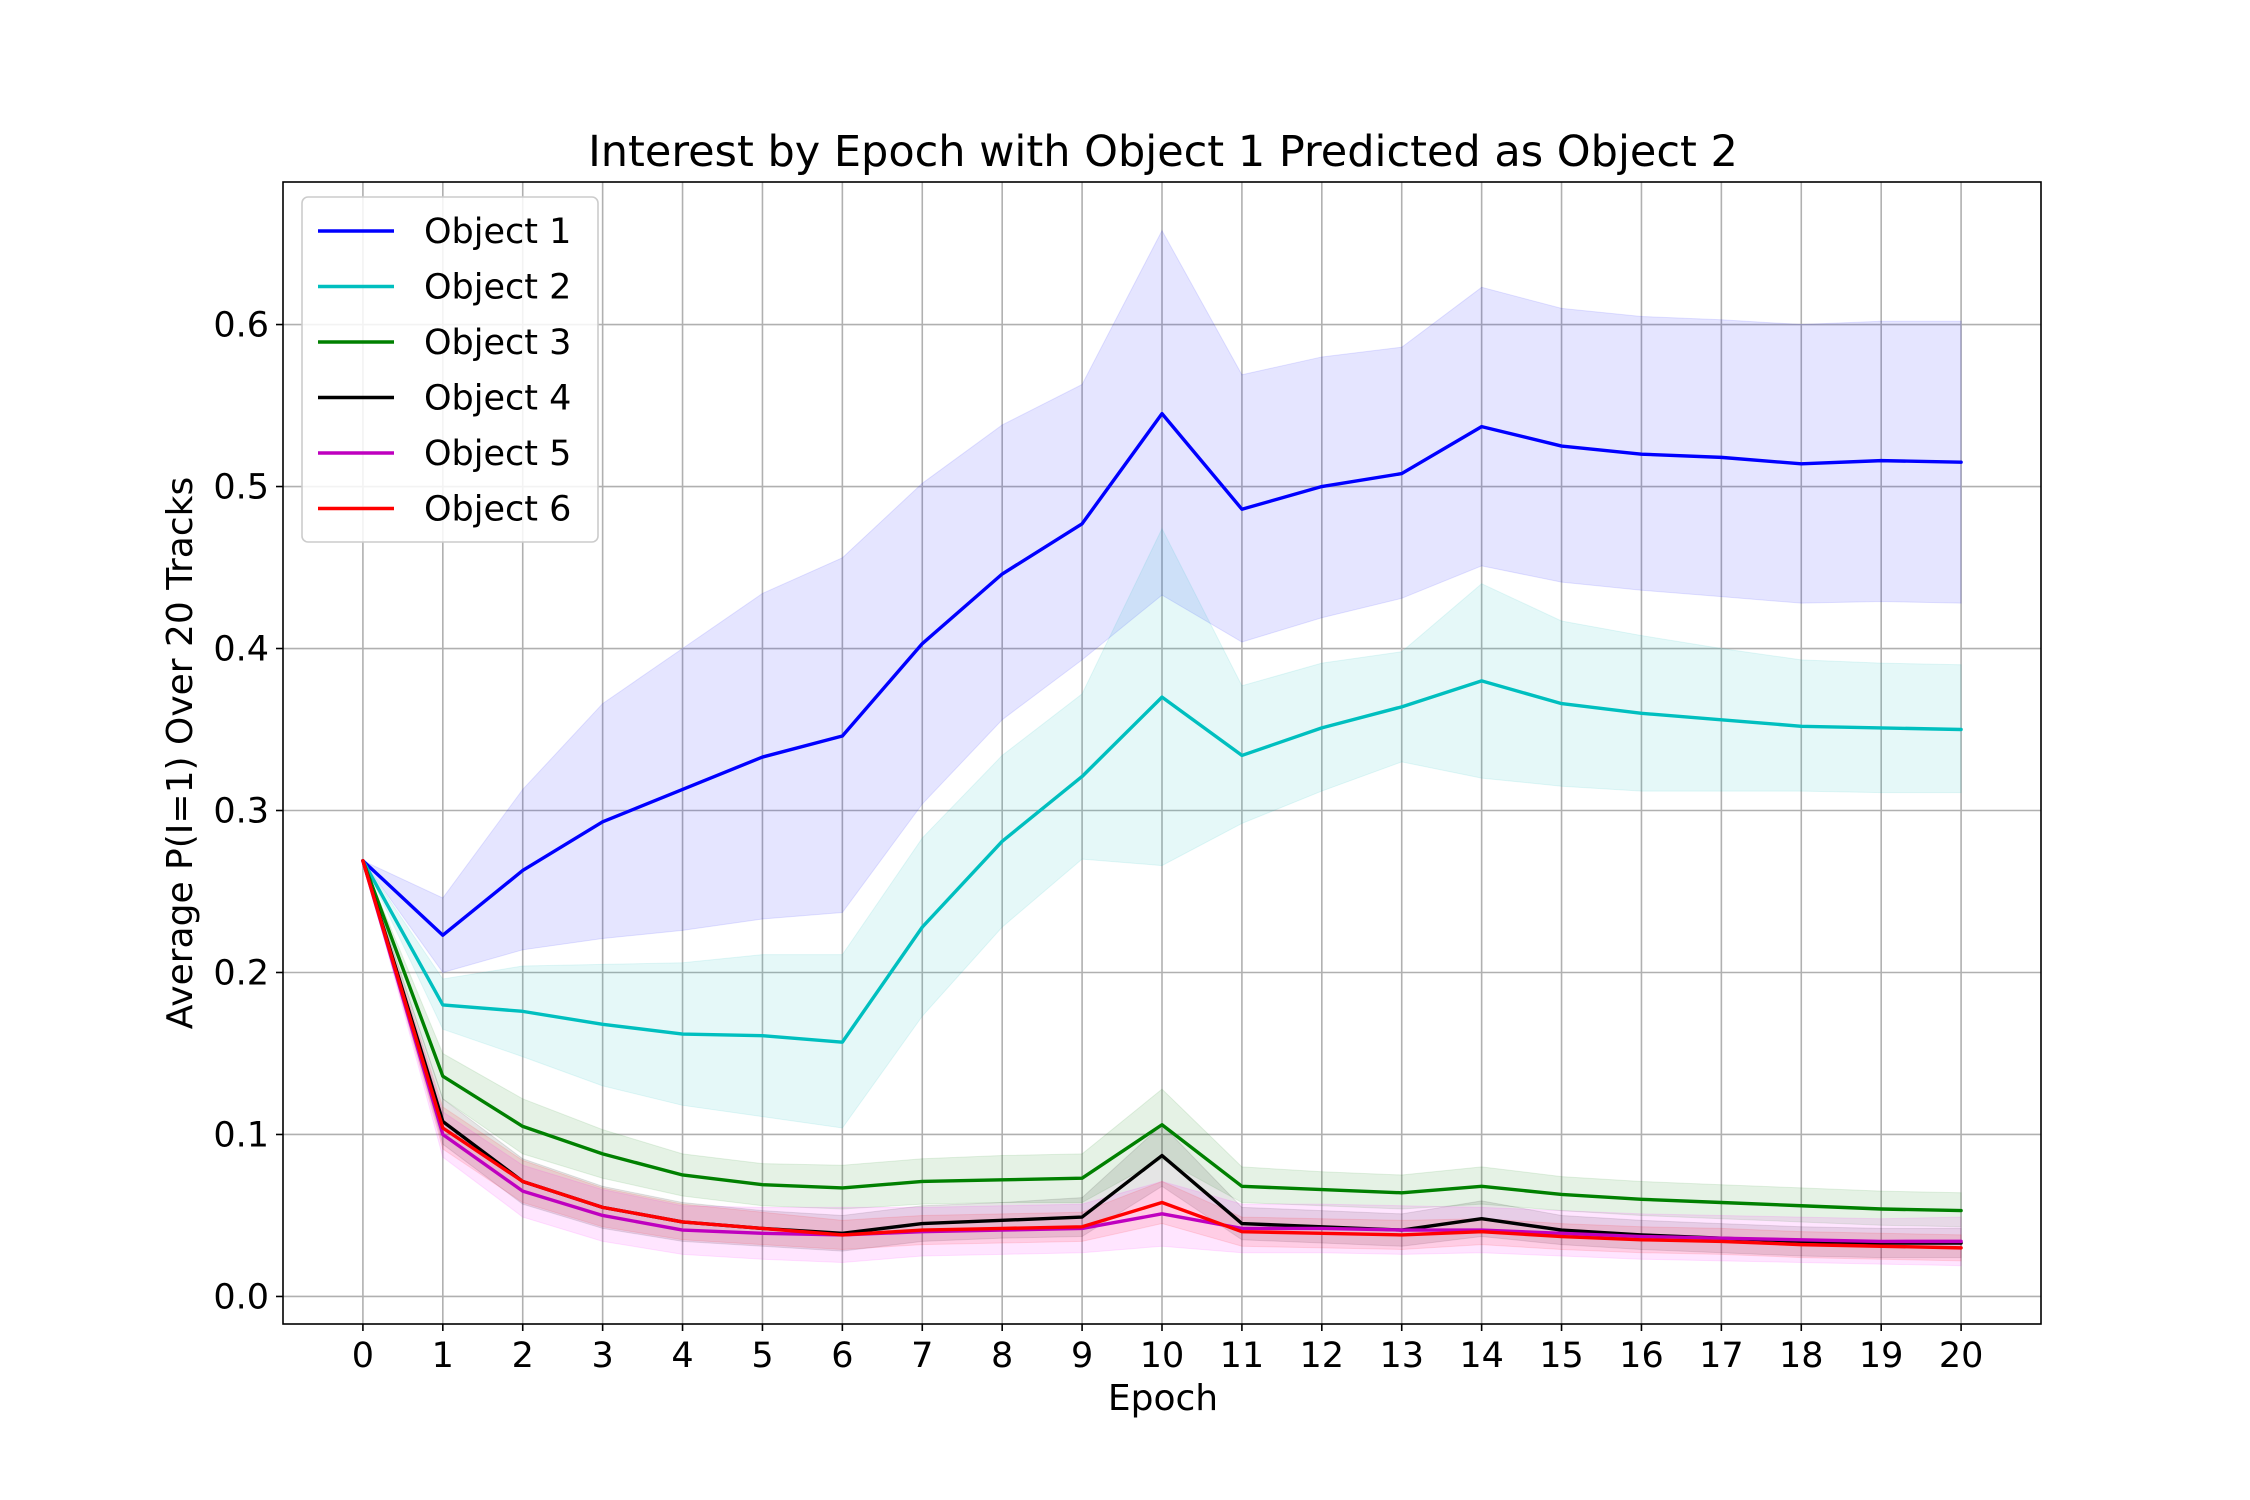  I want to click on x-tick-label: 12, so click(1322, 1356).